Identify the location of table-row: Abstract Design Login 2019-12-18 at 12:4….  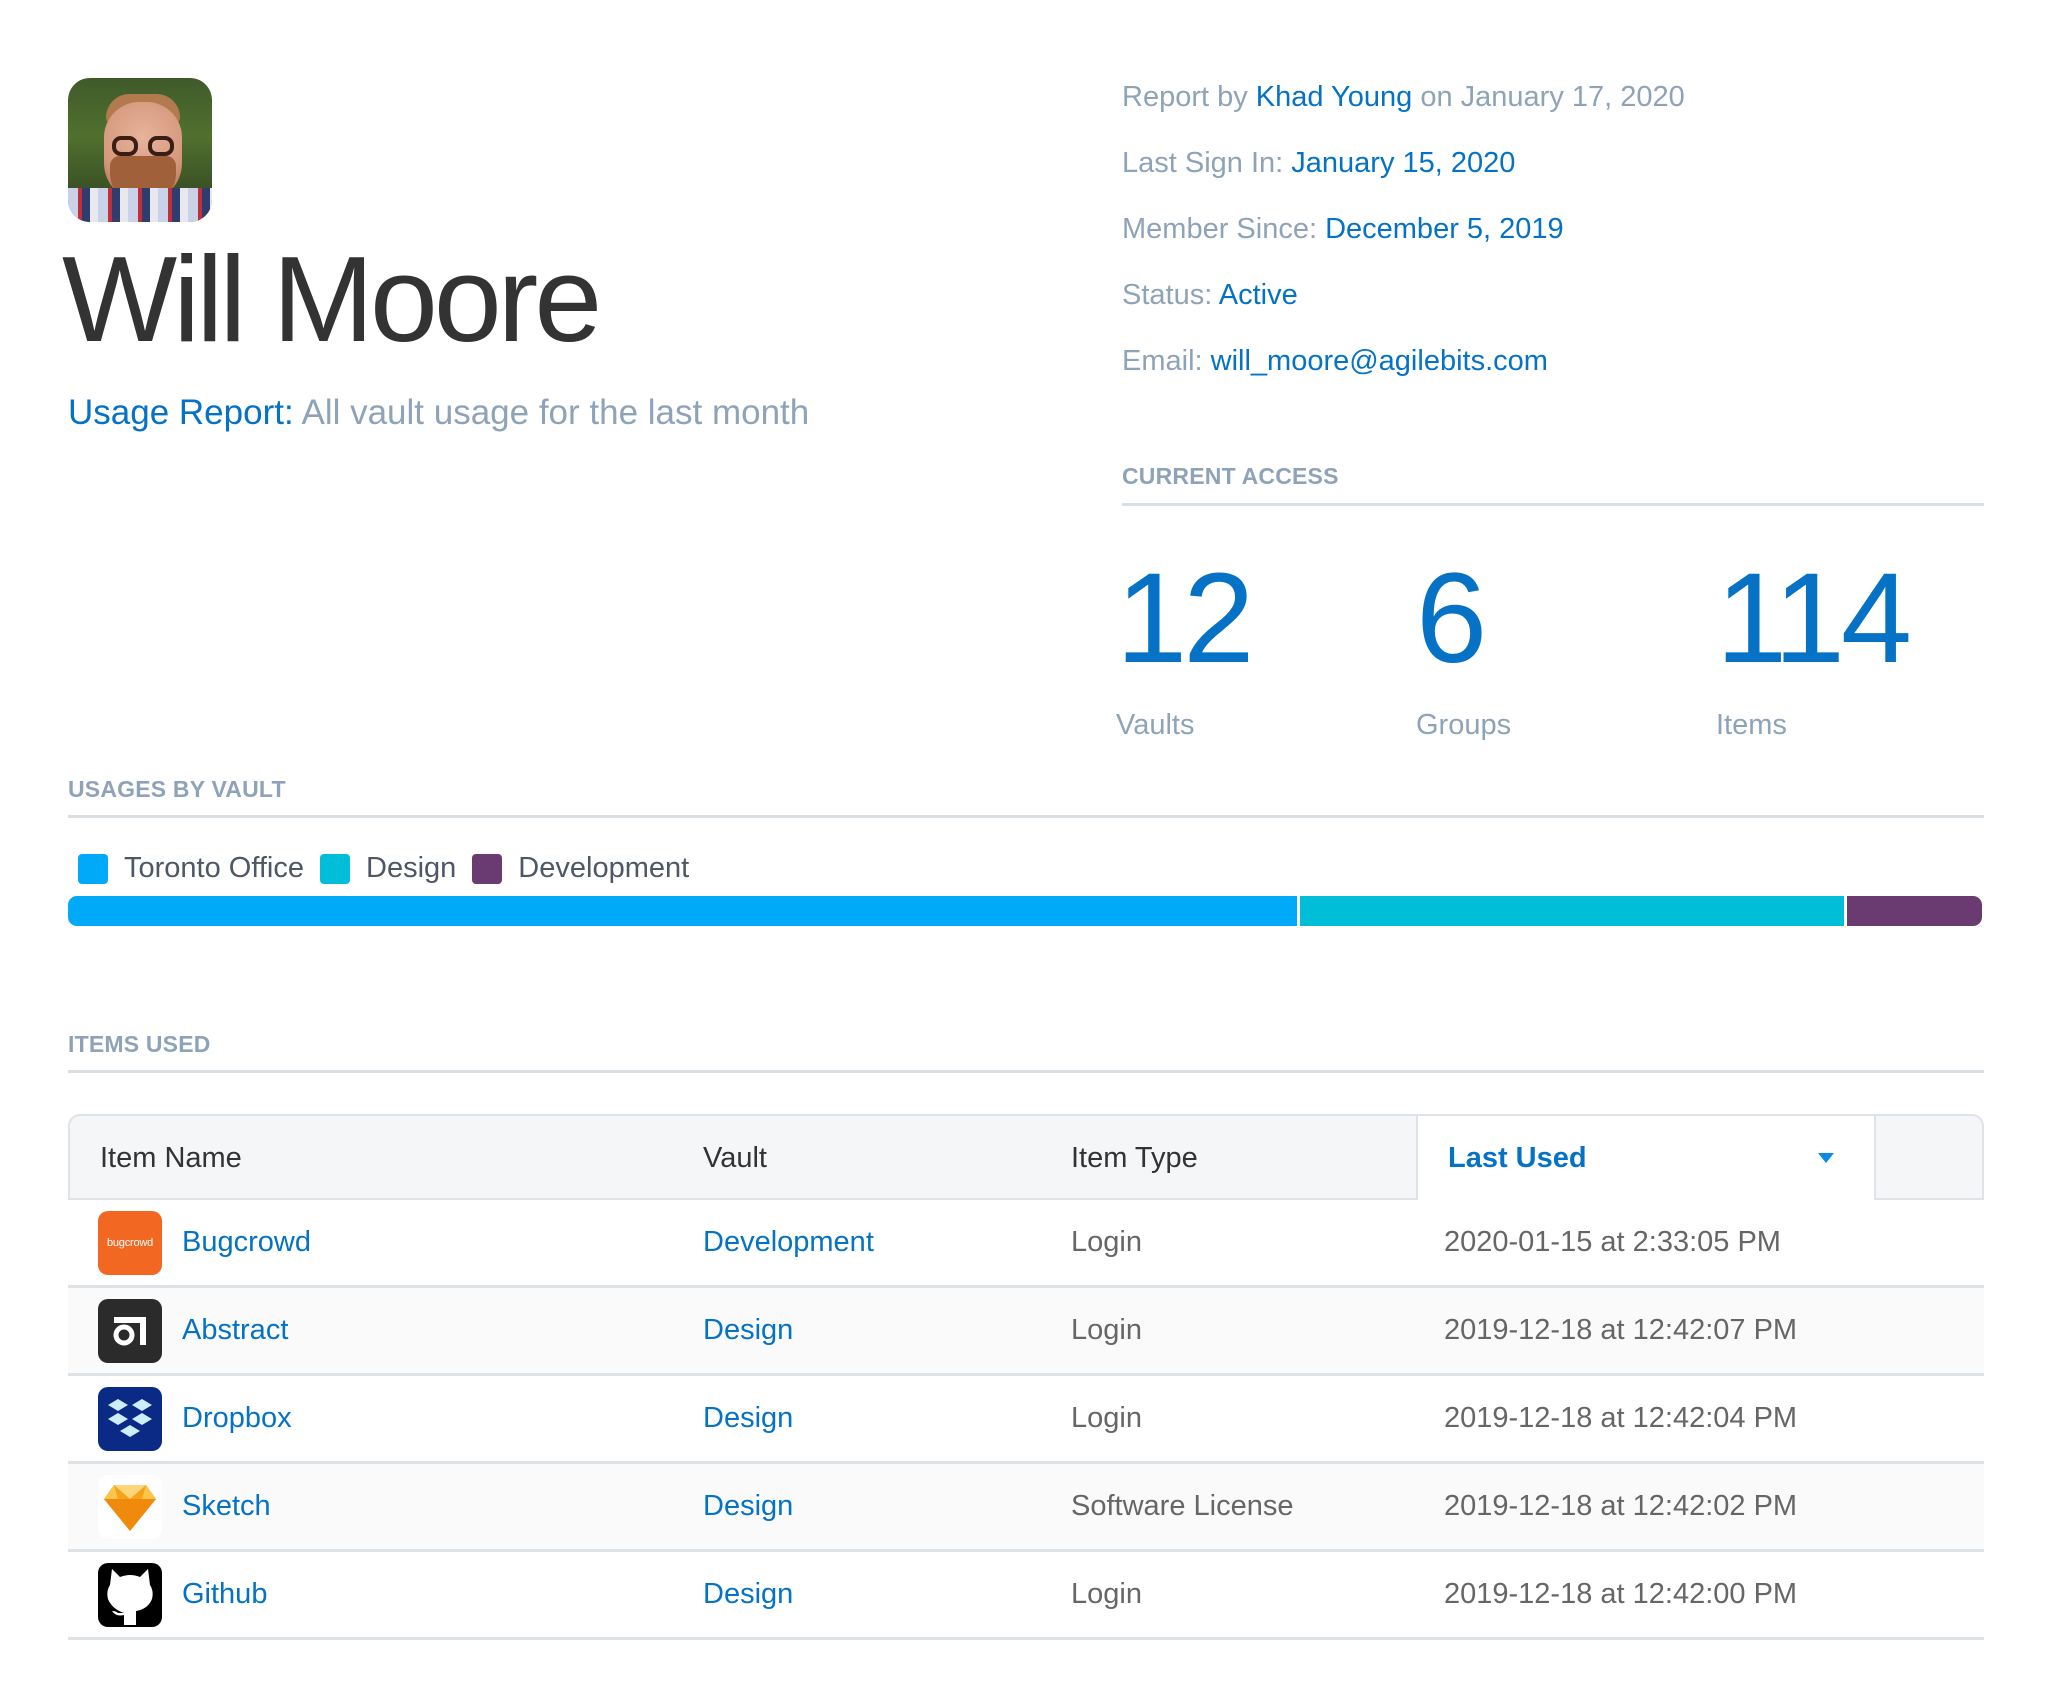
(1026, 1332).